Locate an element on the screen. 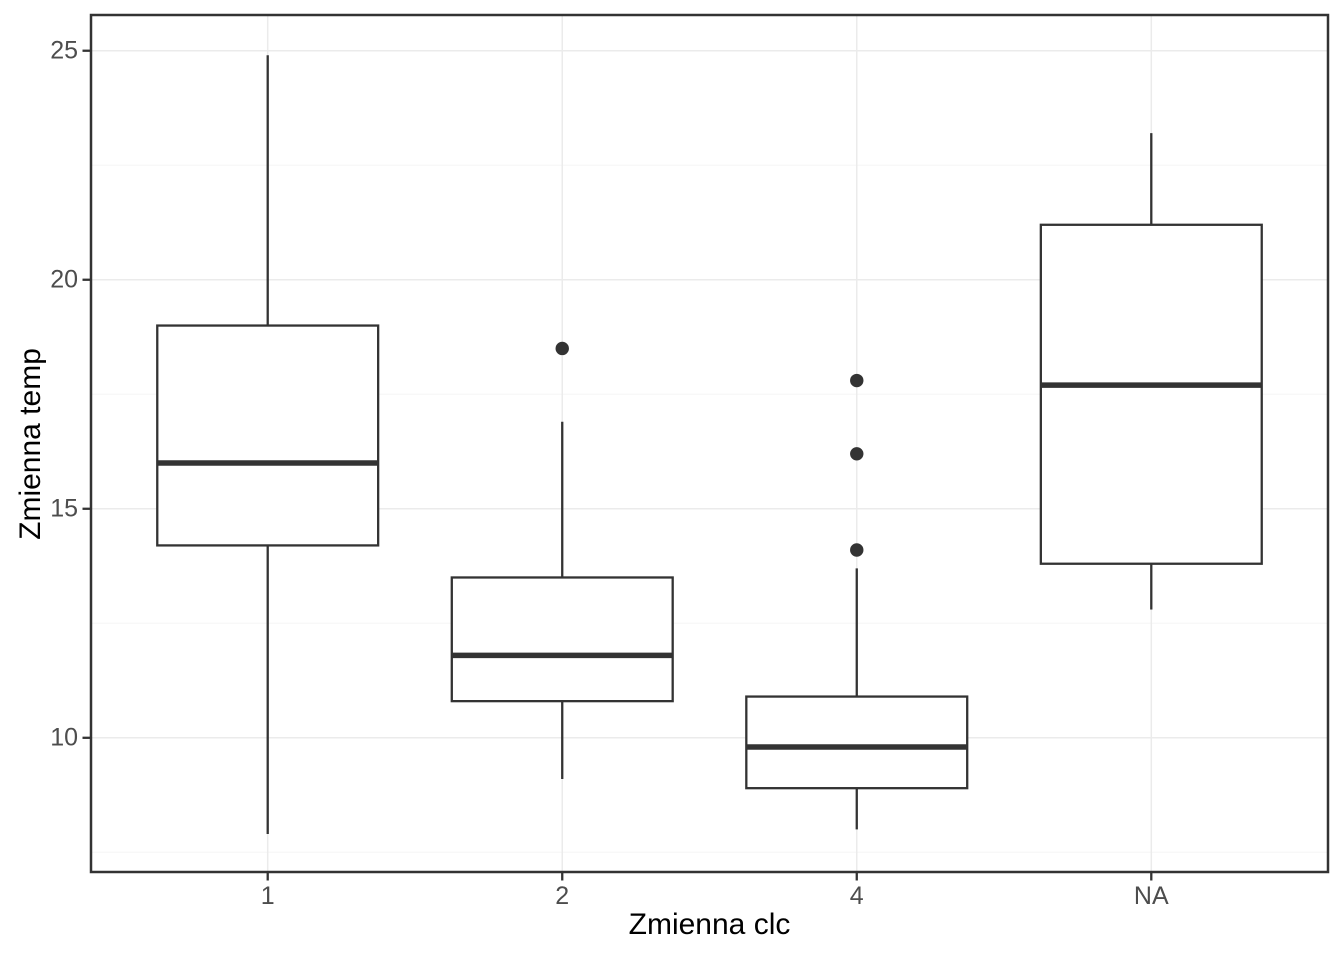 Image resolution: width=1344 pixels, height=960 pixels. x-axis-title: Zmienna clc is located at coordinates (709, 924).